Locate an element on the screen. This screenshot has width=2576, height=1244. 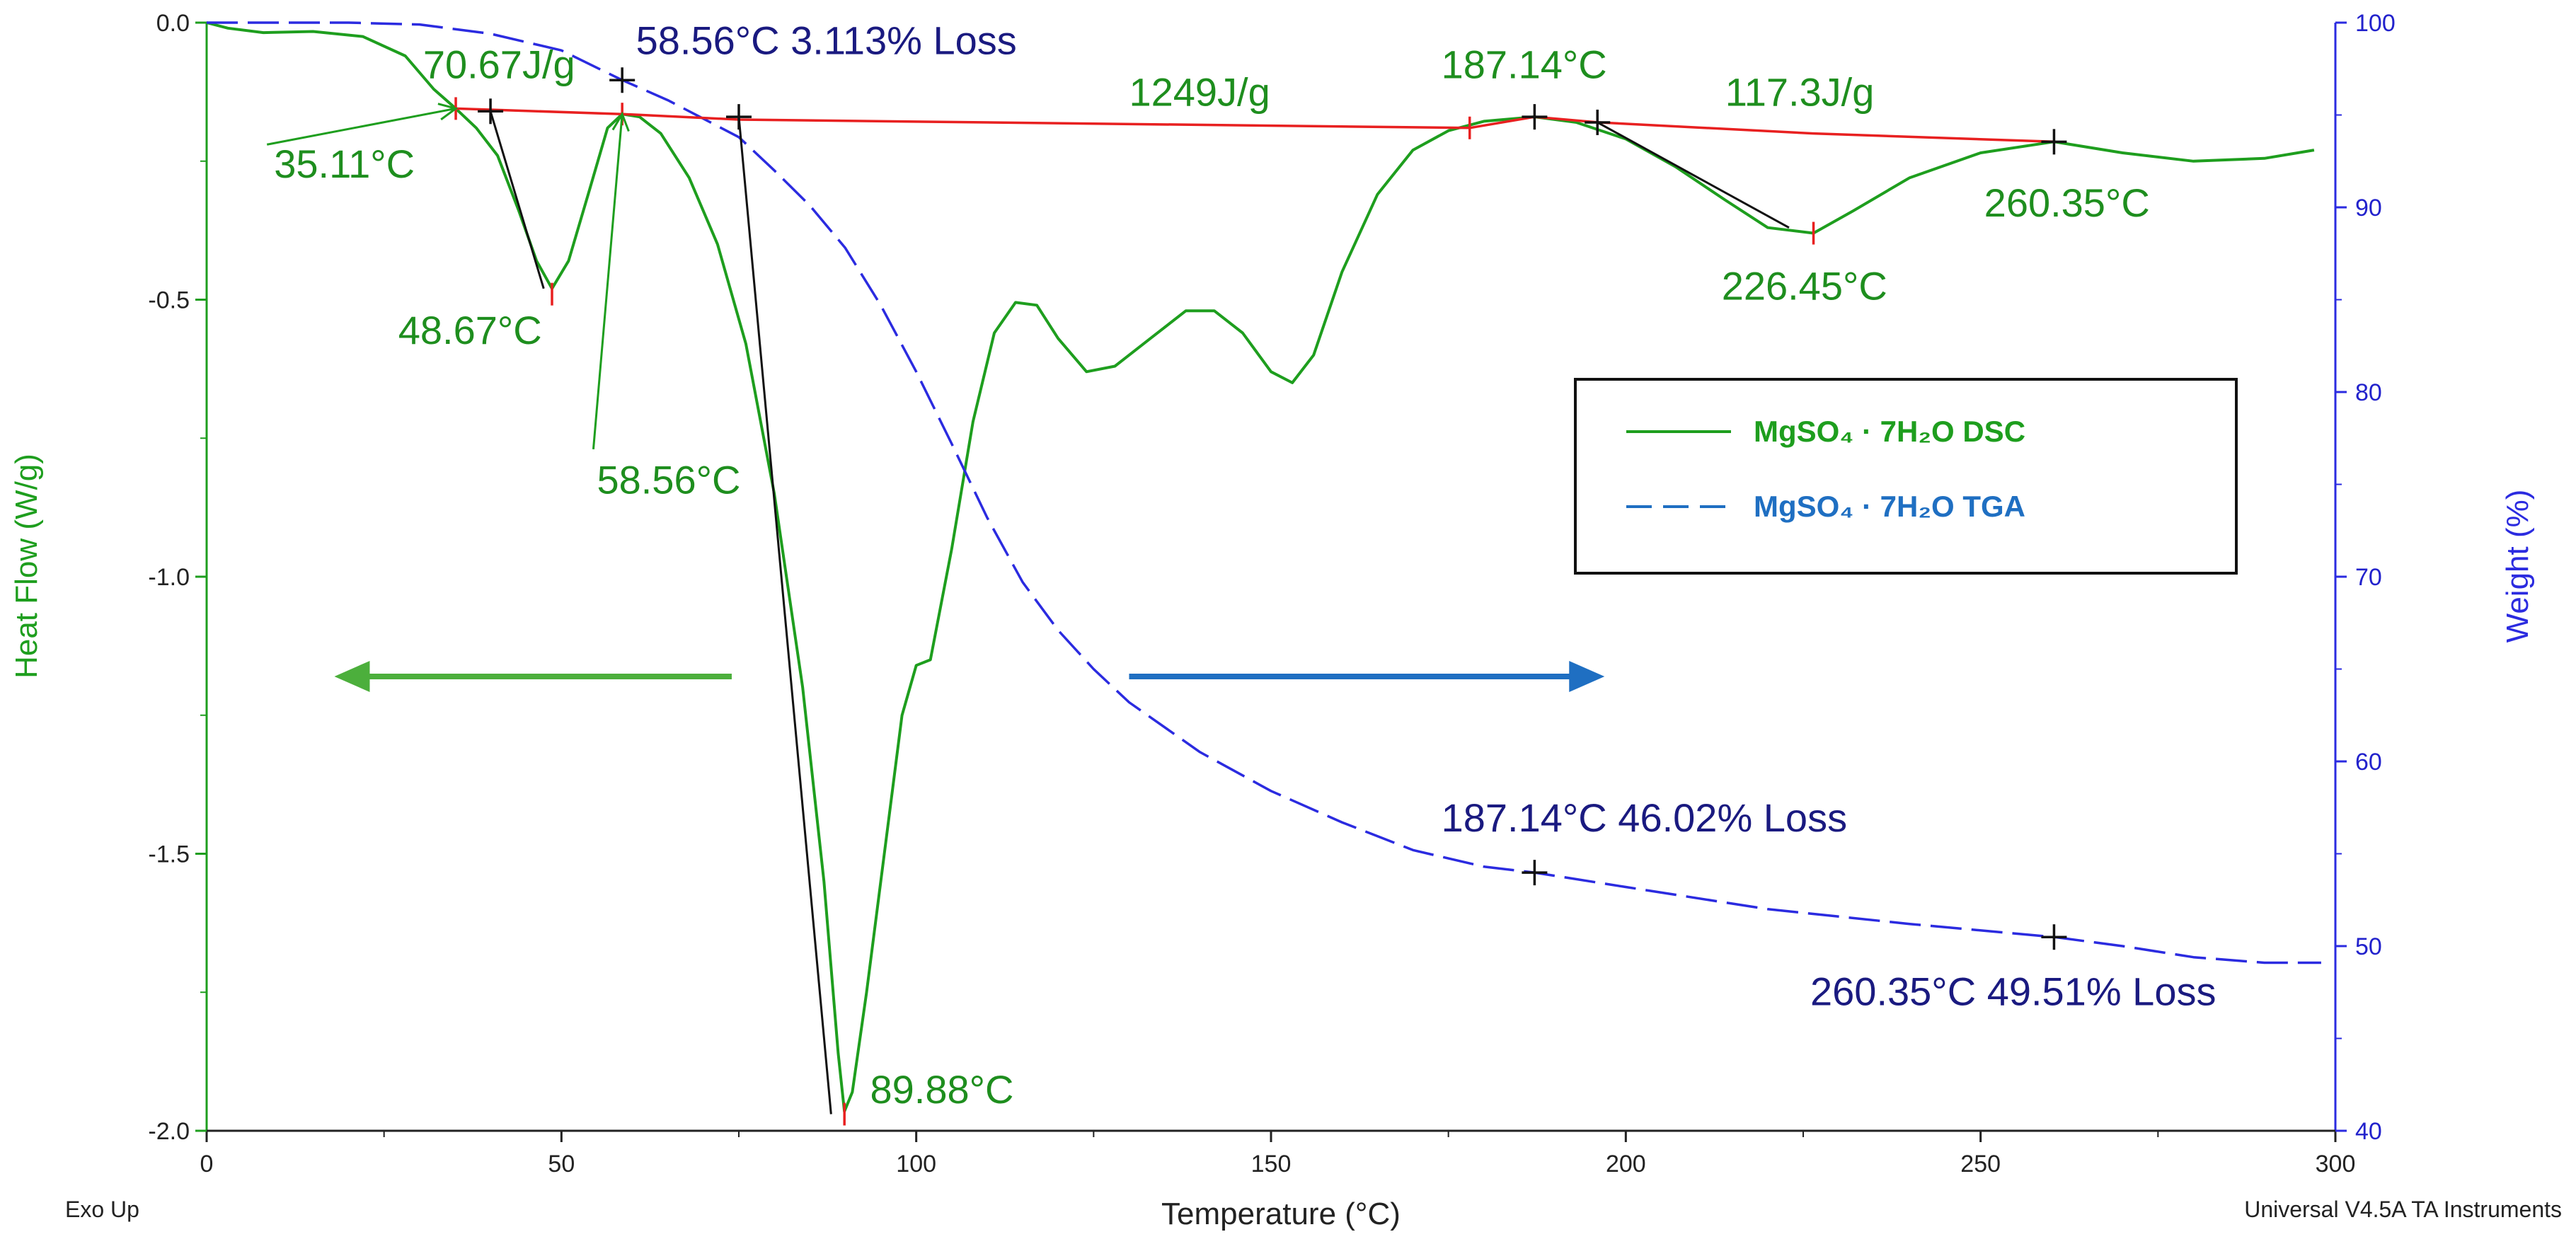
legend-box is located at coordinates (1906, 476).